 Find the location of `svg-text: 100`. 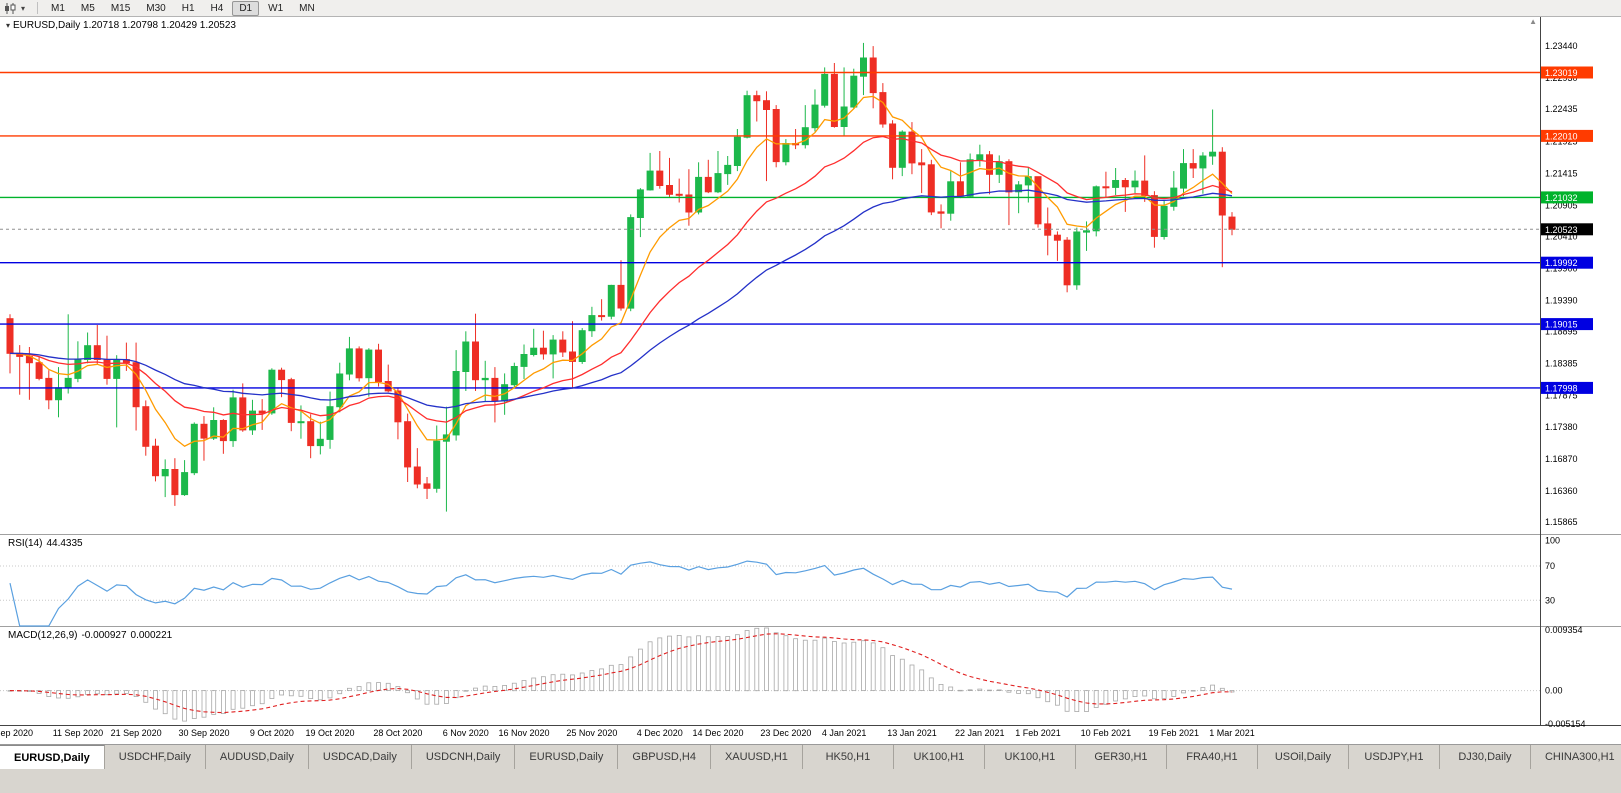

svg-text: 100 is located at coordinates (1552, 540).